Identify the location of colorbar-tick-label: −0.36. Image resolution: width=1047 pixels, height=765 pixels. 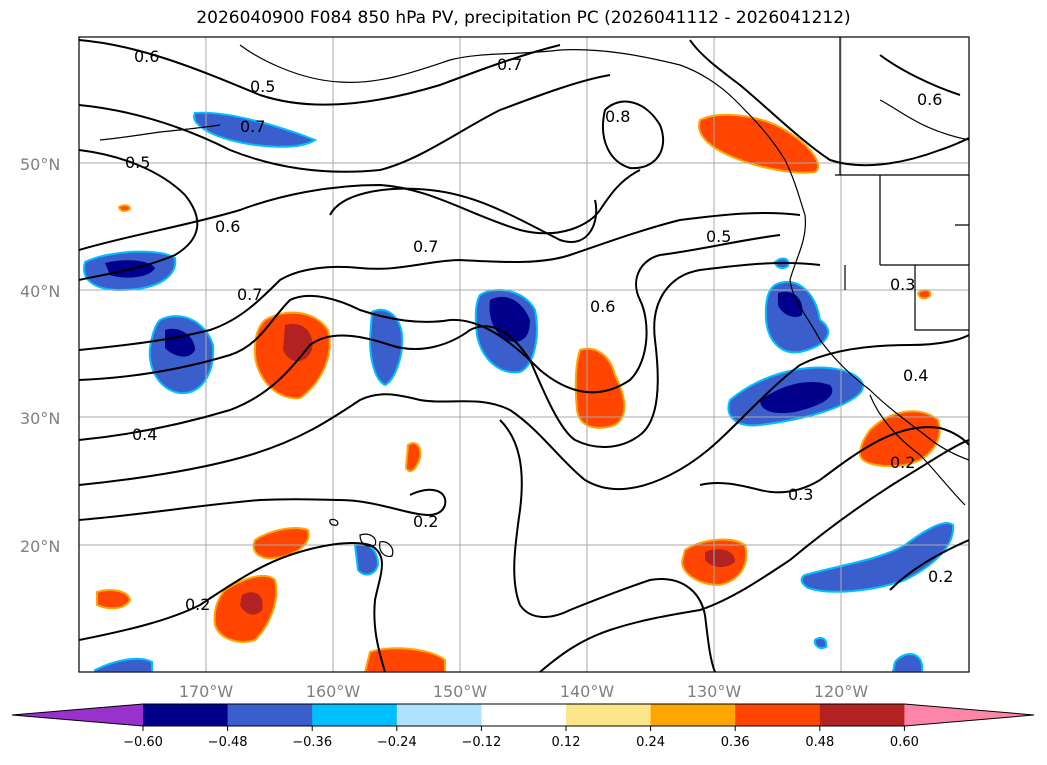
(312, 742).